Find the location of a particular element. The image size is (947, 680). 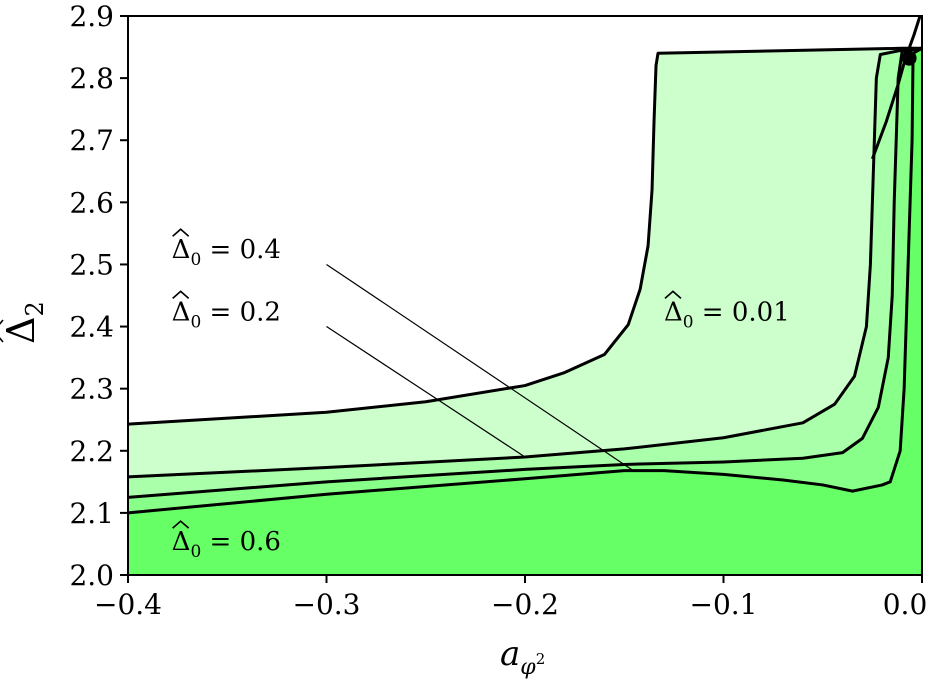

y-axis-title: Δ2 is located at coordinates (24, 322).